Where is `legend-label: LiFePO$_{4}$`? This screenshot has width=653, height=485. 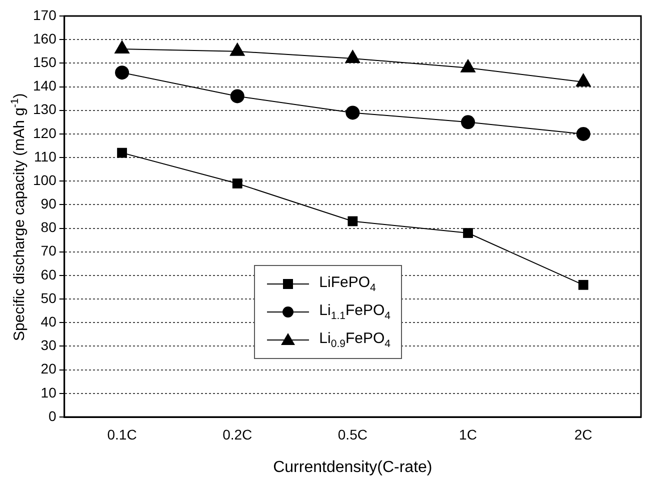
legend-label: LiFePO$_{4}$ is located at coordinates (347, 284).